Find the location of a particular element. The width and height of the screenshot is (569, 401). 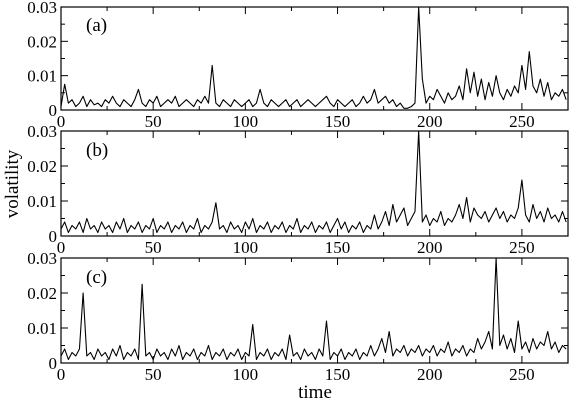

panel-label: (a) is located at coordinates (96, 25).